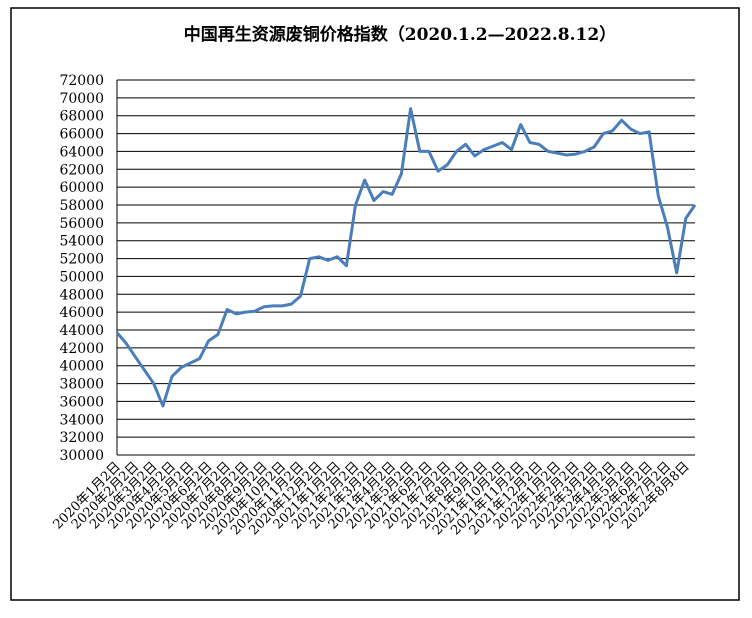  I want to click on y-tick-label: 42000, so click(81, 349).